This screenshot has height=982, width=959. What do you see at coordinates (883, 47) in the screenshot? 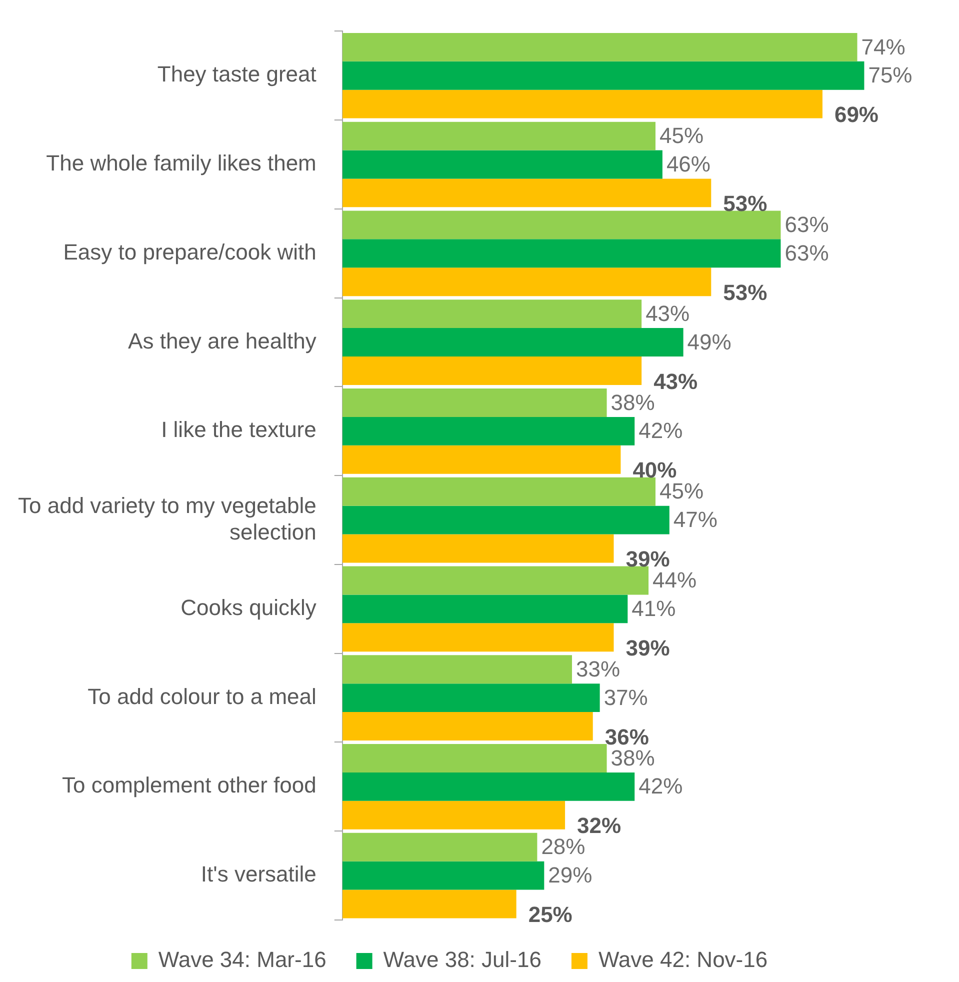
I see `data-label: 74%` at bounding box center [883, 47].